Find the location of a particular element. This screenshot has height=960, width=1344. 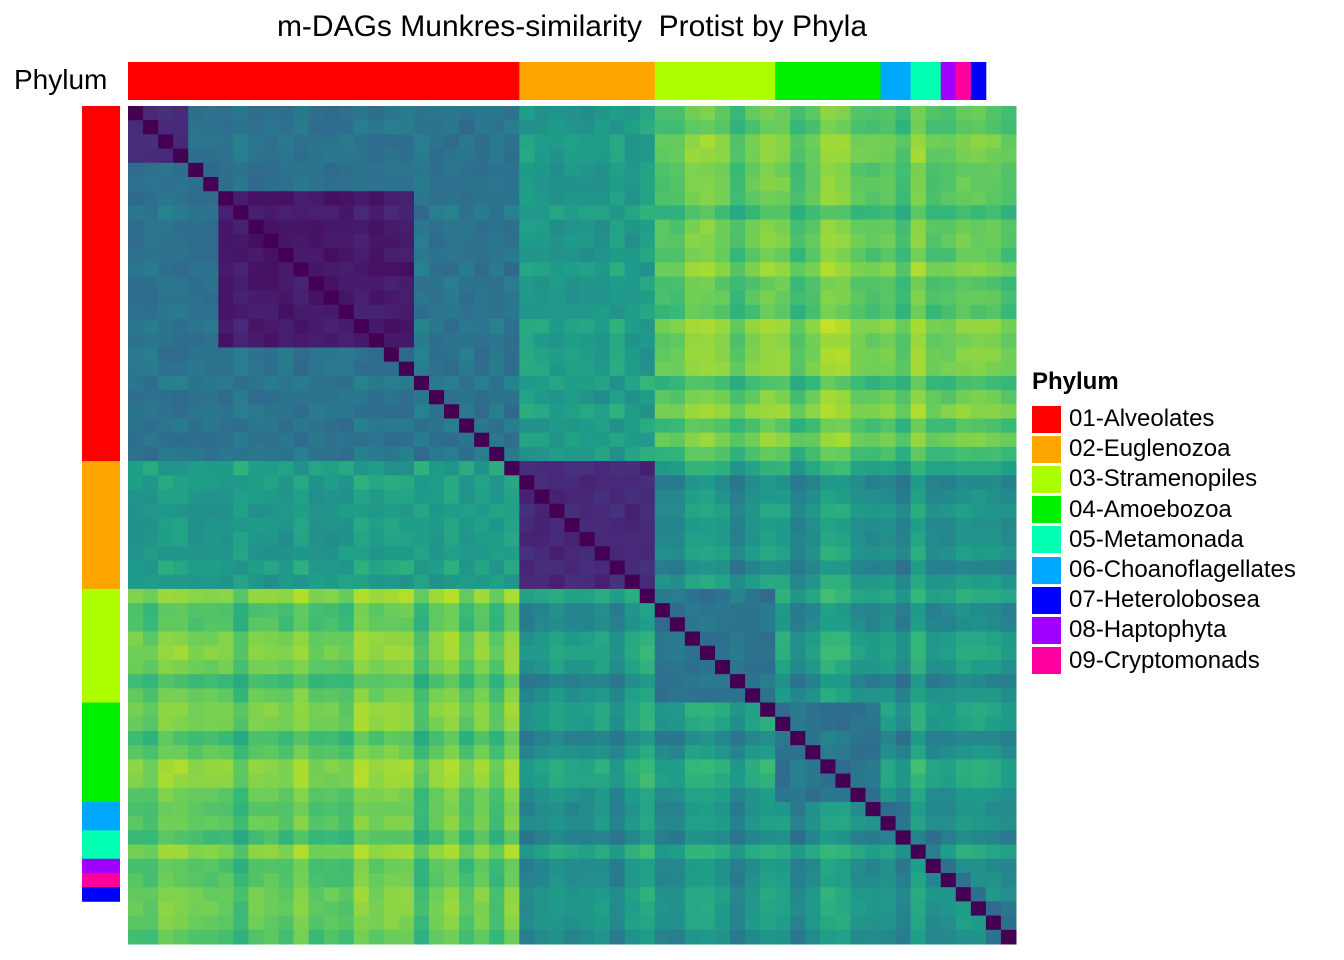

legend-item: 08-Haptophyta is located at coordinates (1164, 630).